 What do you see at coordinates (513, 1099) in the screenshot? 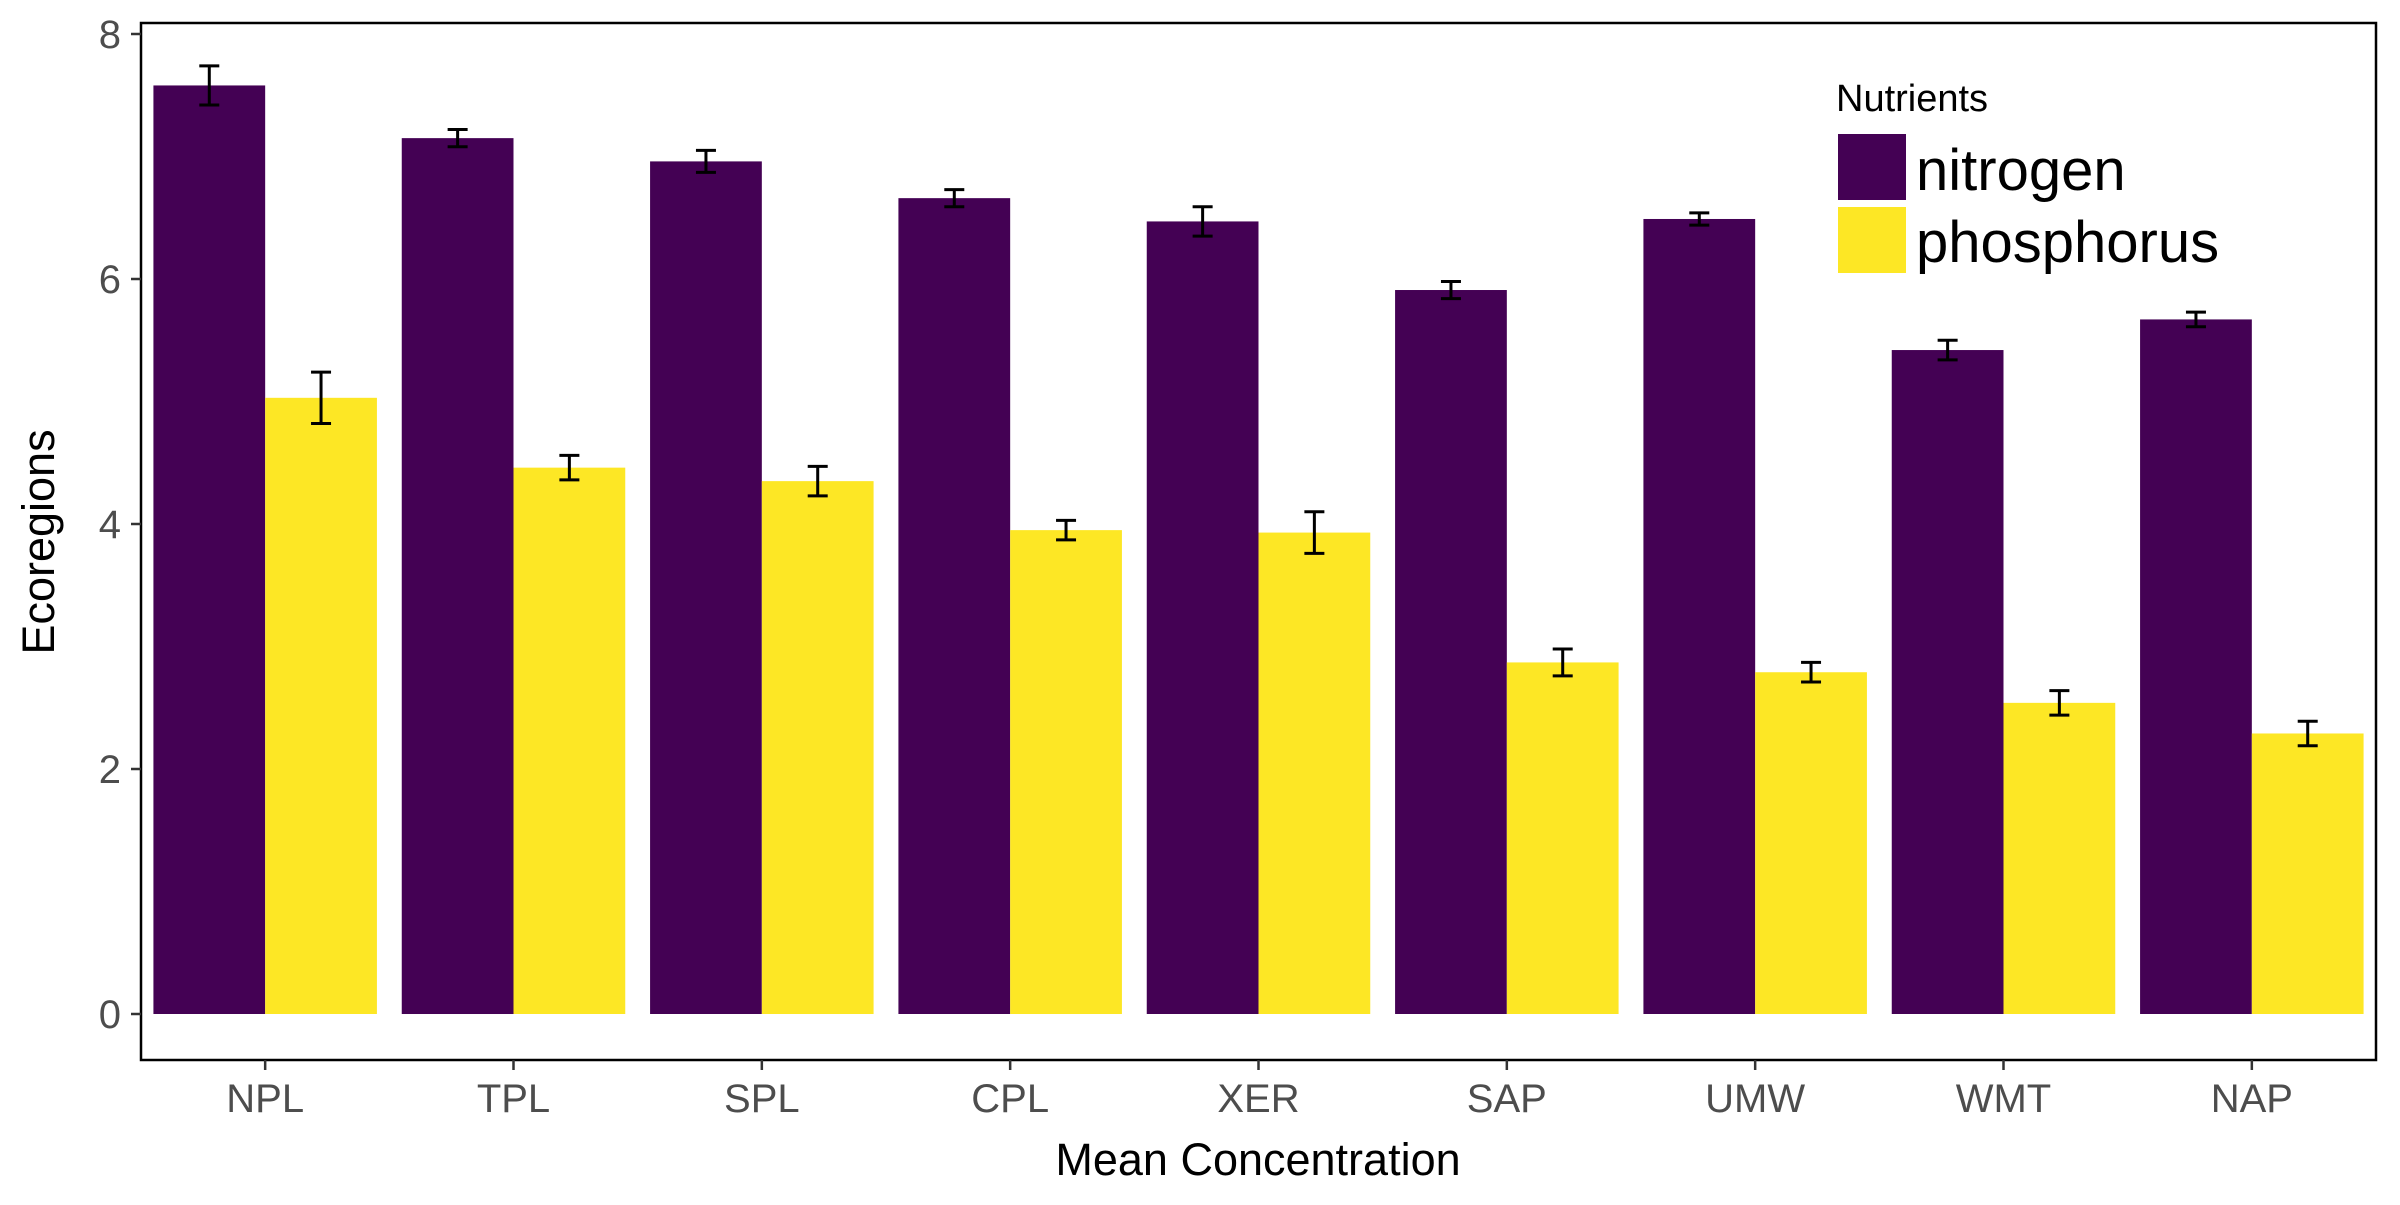
I see `x-tick-label-TPL: TPL` at bounding box center [513, 1099].